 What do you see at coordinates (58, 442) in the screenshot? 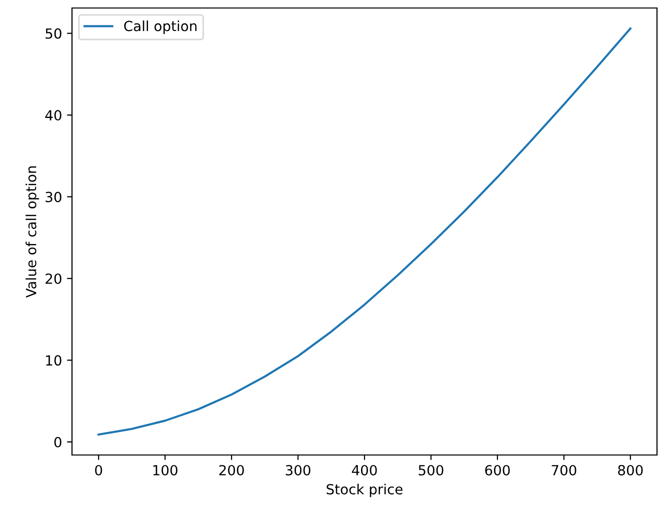
I see `y-tick-label: 0` at bounding box center [58, 442].